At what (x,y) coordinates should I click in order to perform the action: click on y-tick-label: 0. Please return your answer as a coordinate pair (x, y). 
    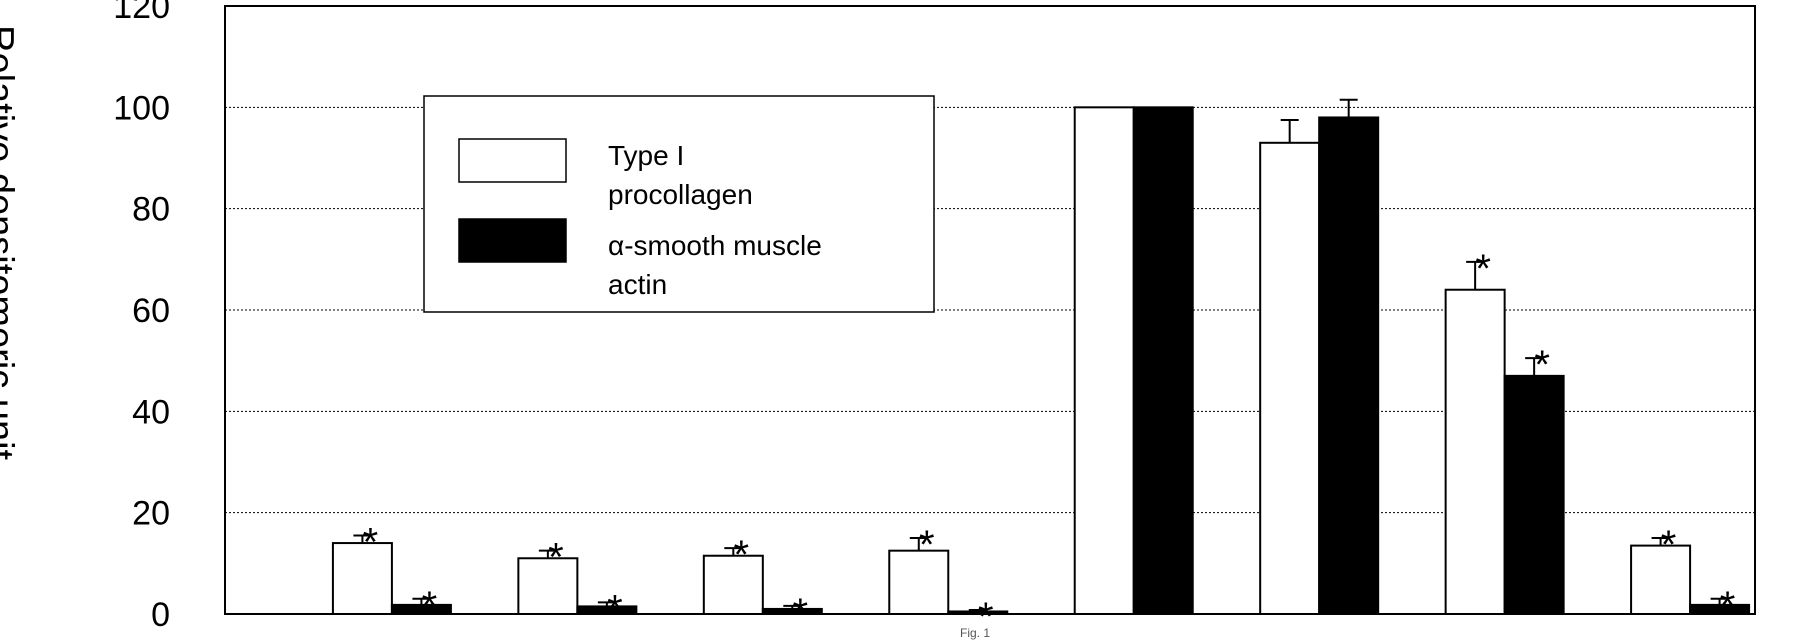
    Looking at the image, I should click on (160, 615).